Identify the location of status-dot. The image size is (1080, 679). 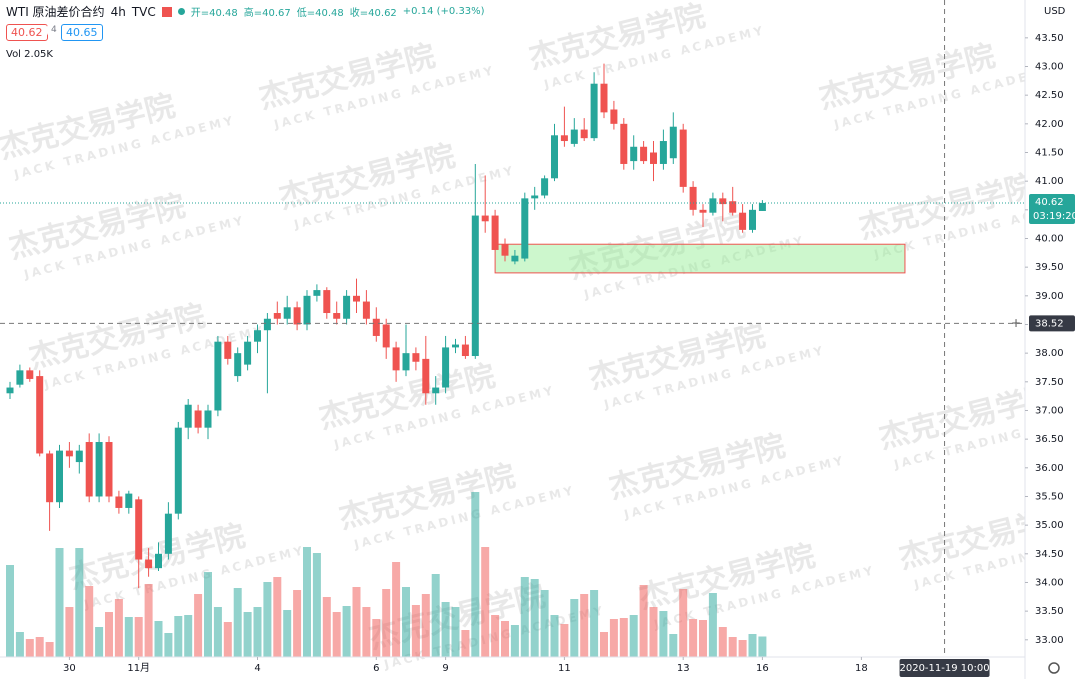
(181, 11).